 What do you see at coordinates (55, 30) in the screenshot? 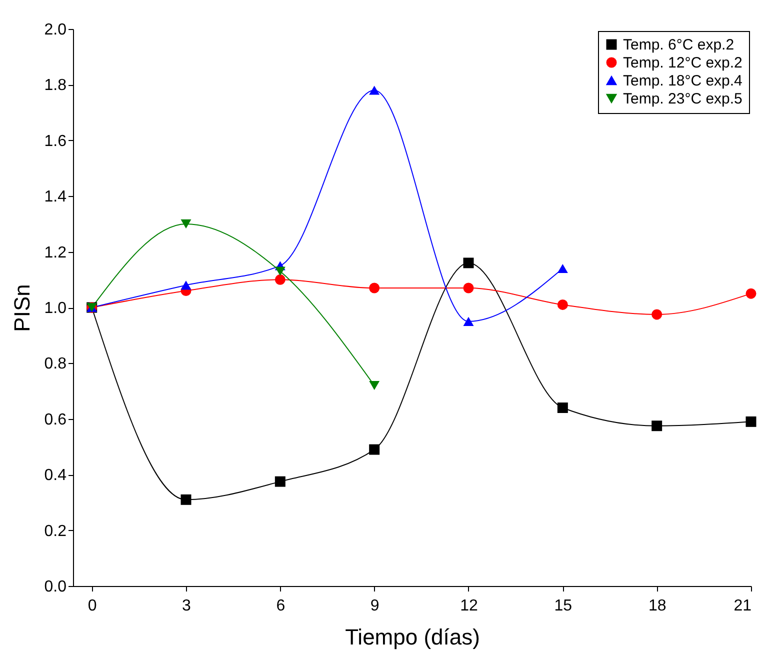
I see `y-tick-label: 2.0` at bounding box center [55, 30].